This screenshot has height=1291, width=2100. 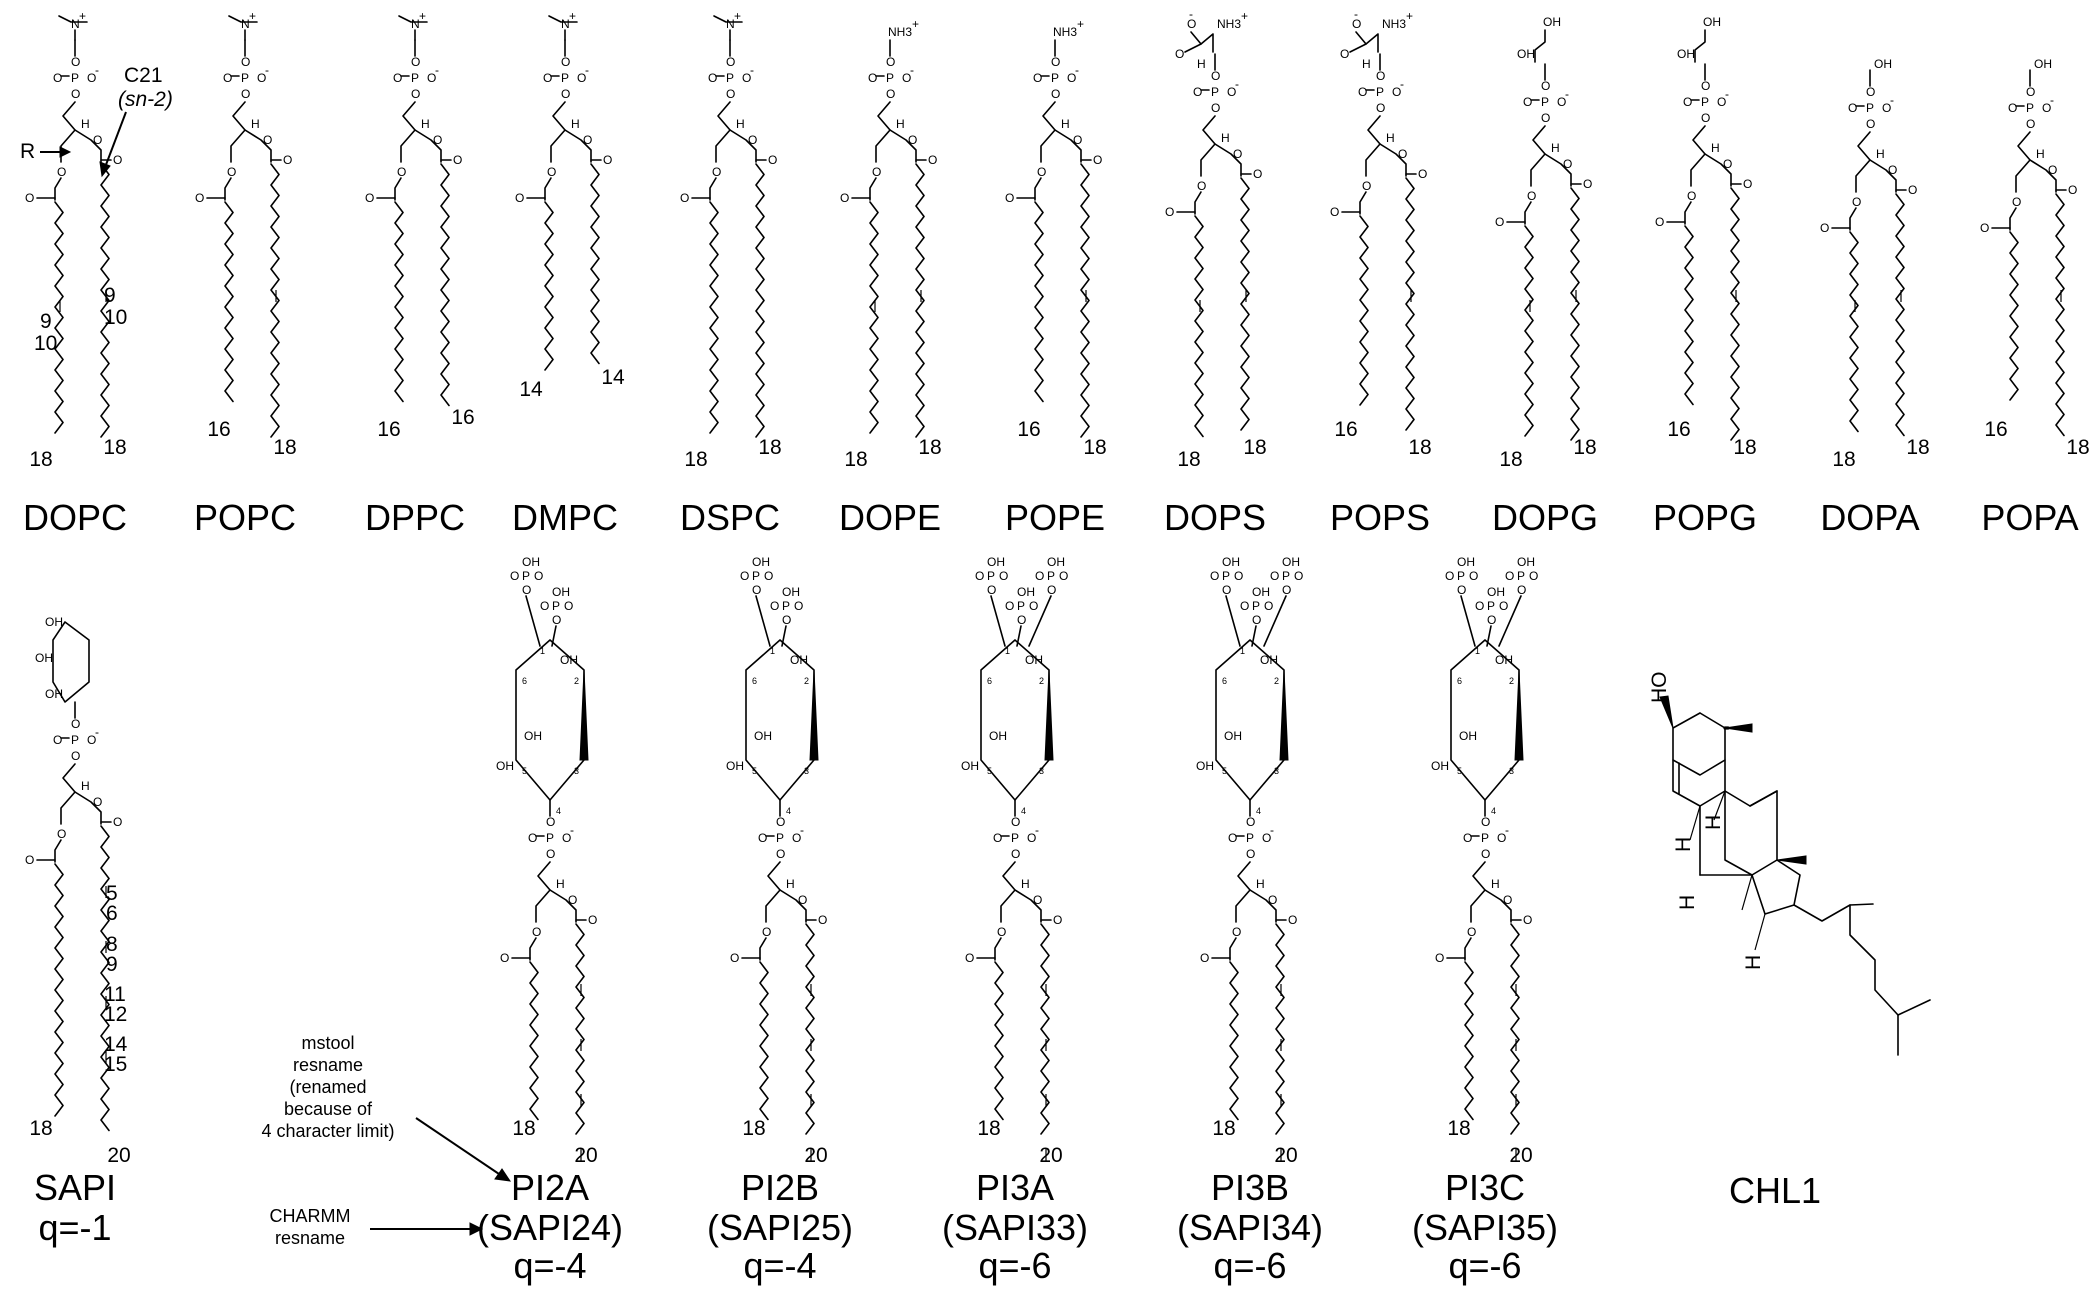 What do you see at coordinates (554, 636) in the screenshot?
I see `phosphate-bond` at bounding box center [554, 636].